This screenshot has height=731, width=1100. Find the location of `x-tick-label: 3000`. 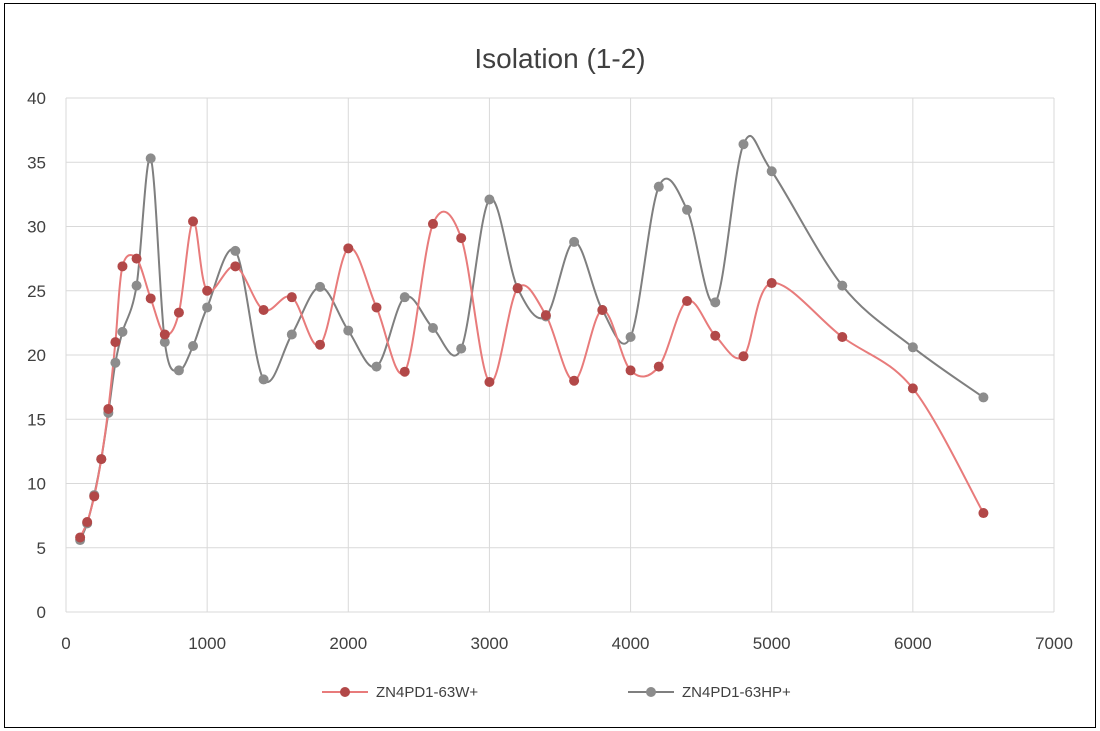

x-tick-label: 3000 is located at coordinates (490, 643).